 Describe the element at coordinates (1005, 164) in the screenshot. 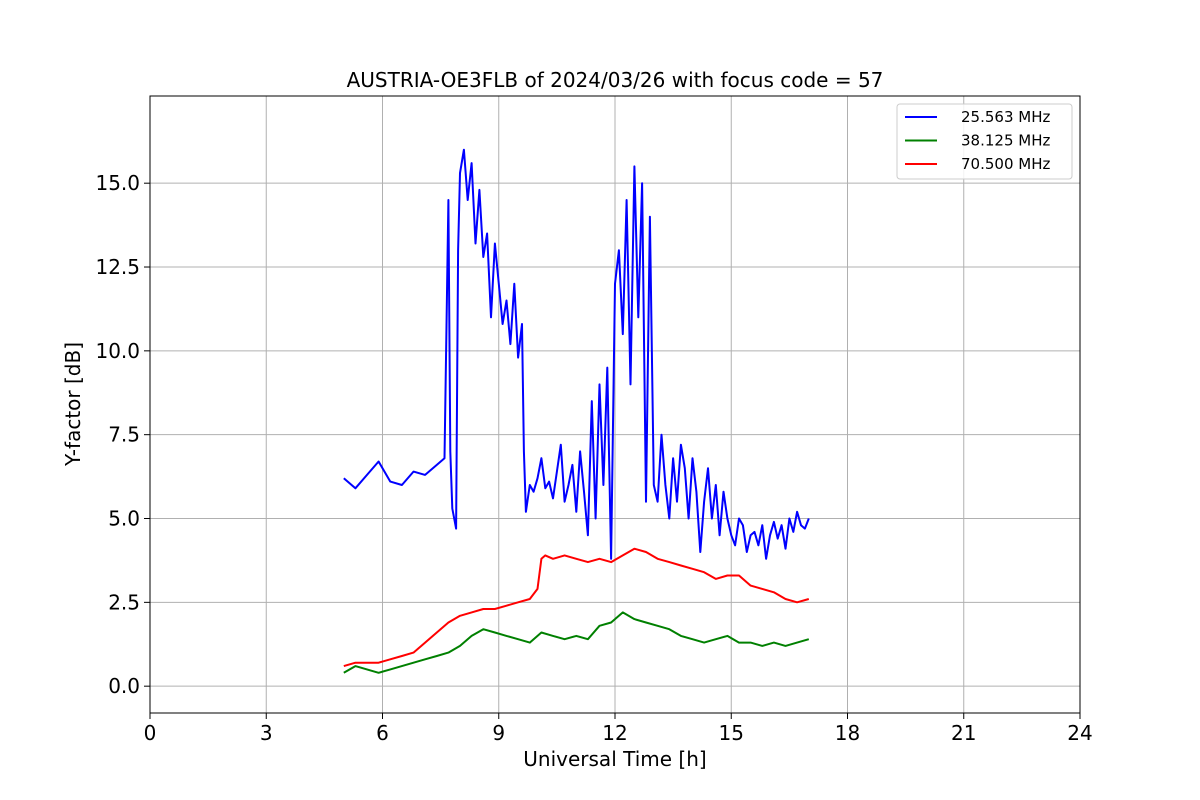

I see `legend-label-2: 70.500 MHz` at that location.